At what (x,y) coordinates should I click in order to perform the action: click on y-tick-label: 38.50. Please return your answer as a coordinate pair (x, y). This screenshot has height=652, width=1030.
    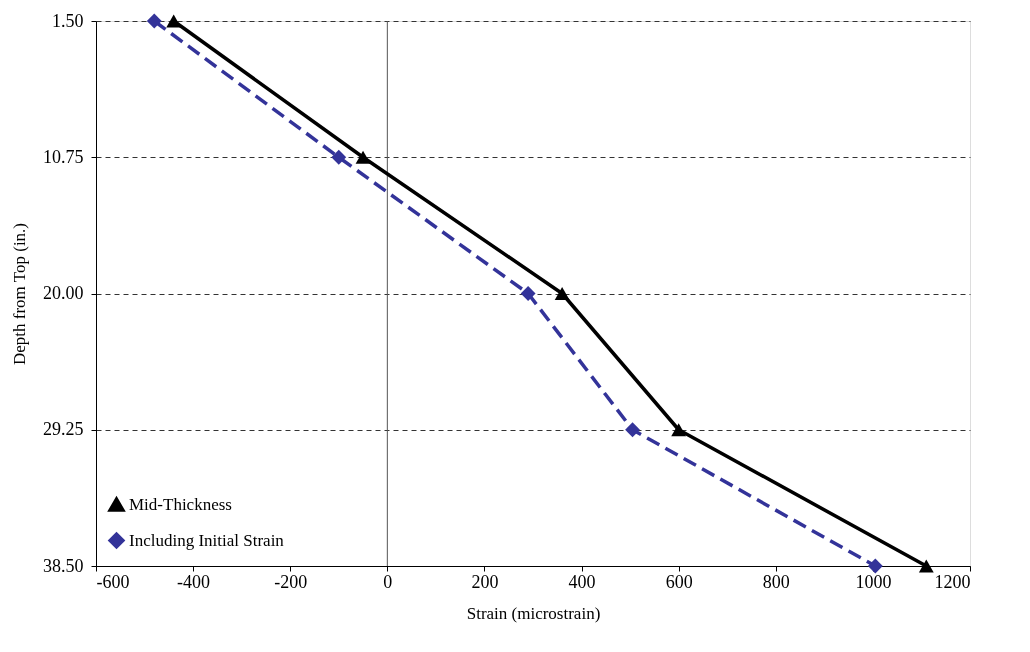
    Looking at the image, I should click on (63, 565).